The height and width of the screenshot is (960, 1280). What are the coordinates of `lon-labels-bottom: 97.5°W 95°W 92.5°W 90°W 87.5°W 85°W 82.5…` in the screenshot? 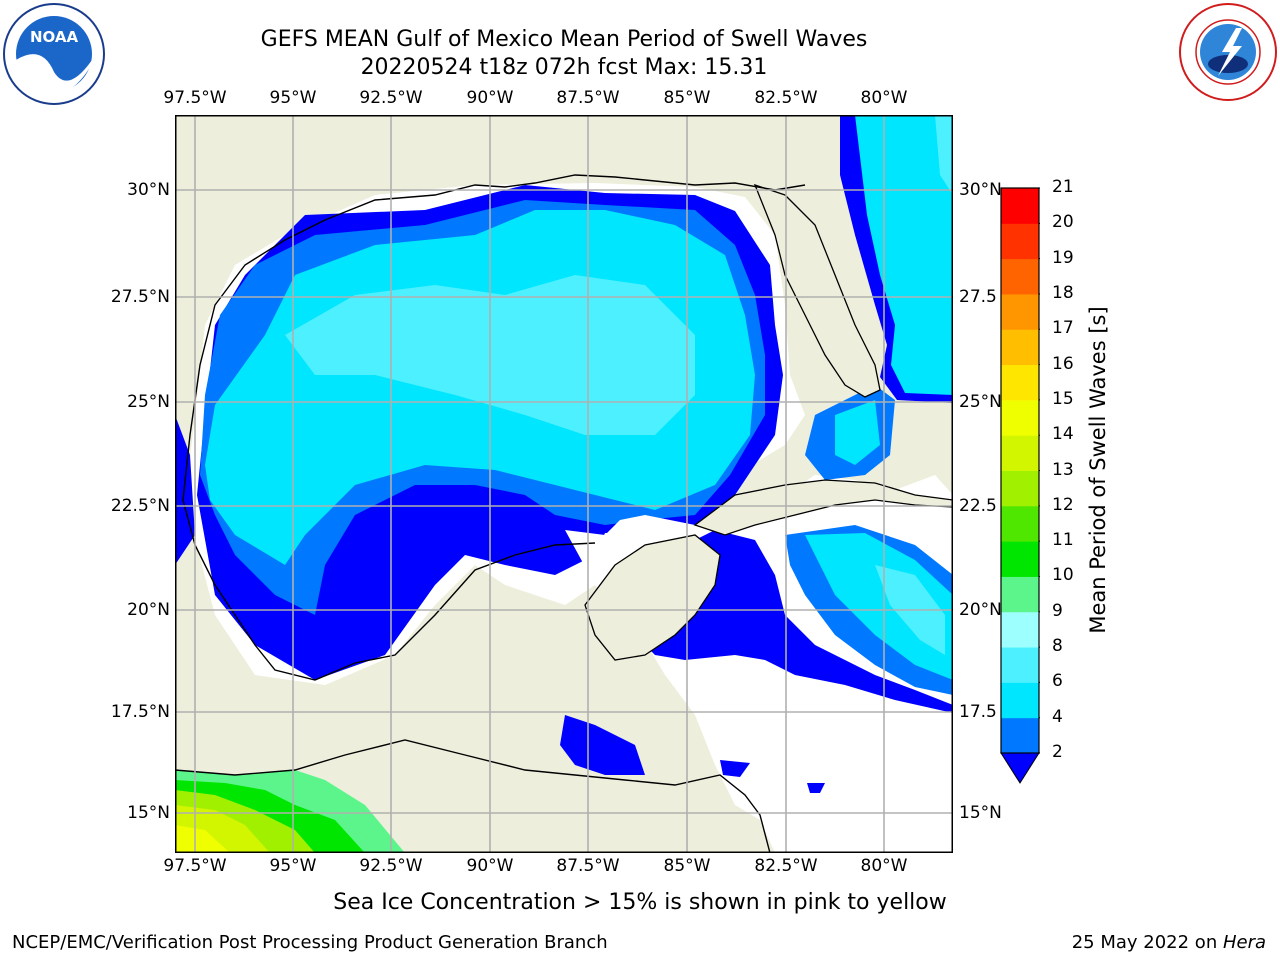 It's located at (640, 867).